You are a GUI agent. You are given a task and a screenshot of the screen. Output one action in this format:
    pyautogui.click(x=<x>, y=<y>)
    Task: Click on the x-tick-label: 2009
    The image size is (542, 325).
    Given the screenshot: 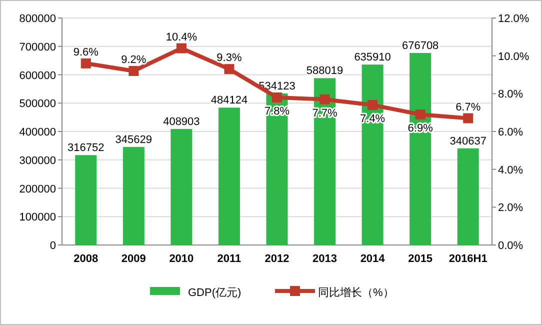 What is the action you would take?
    pyautogui.click(x=133, y=259)
    